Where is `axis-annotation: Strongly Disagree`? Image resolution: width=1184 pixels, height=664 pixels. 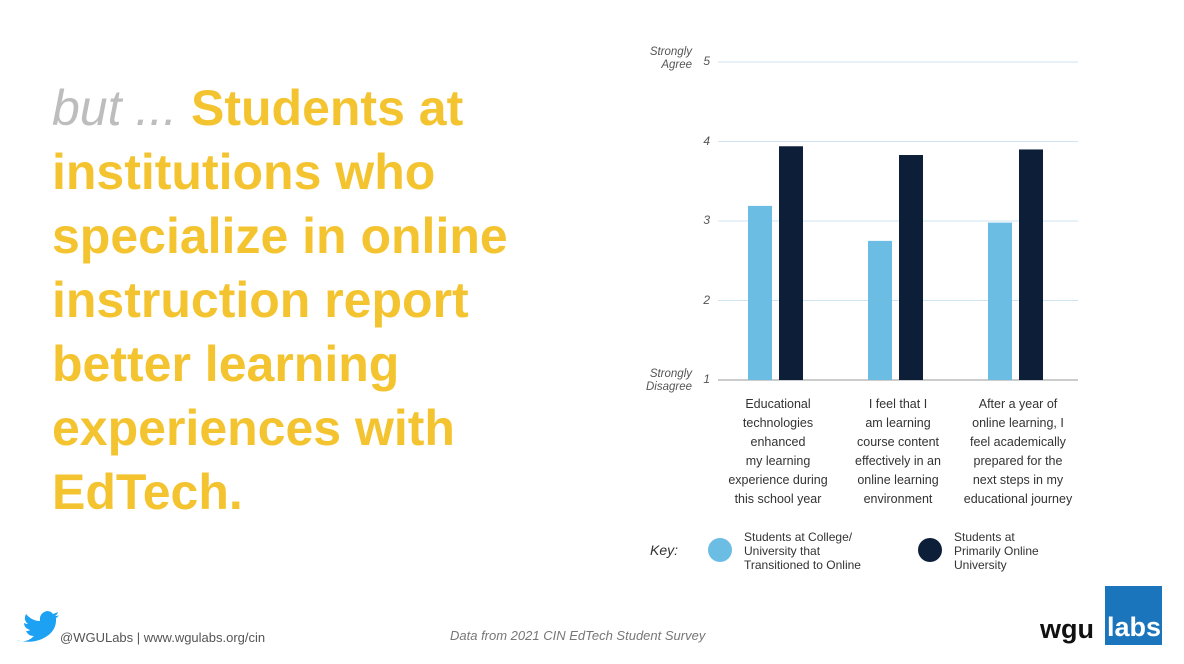 axis-annotation: Strongly Disagree is located at coordinates (668, 380).